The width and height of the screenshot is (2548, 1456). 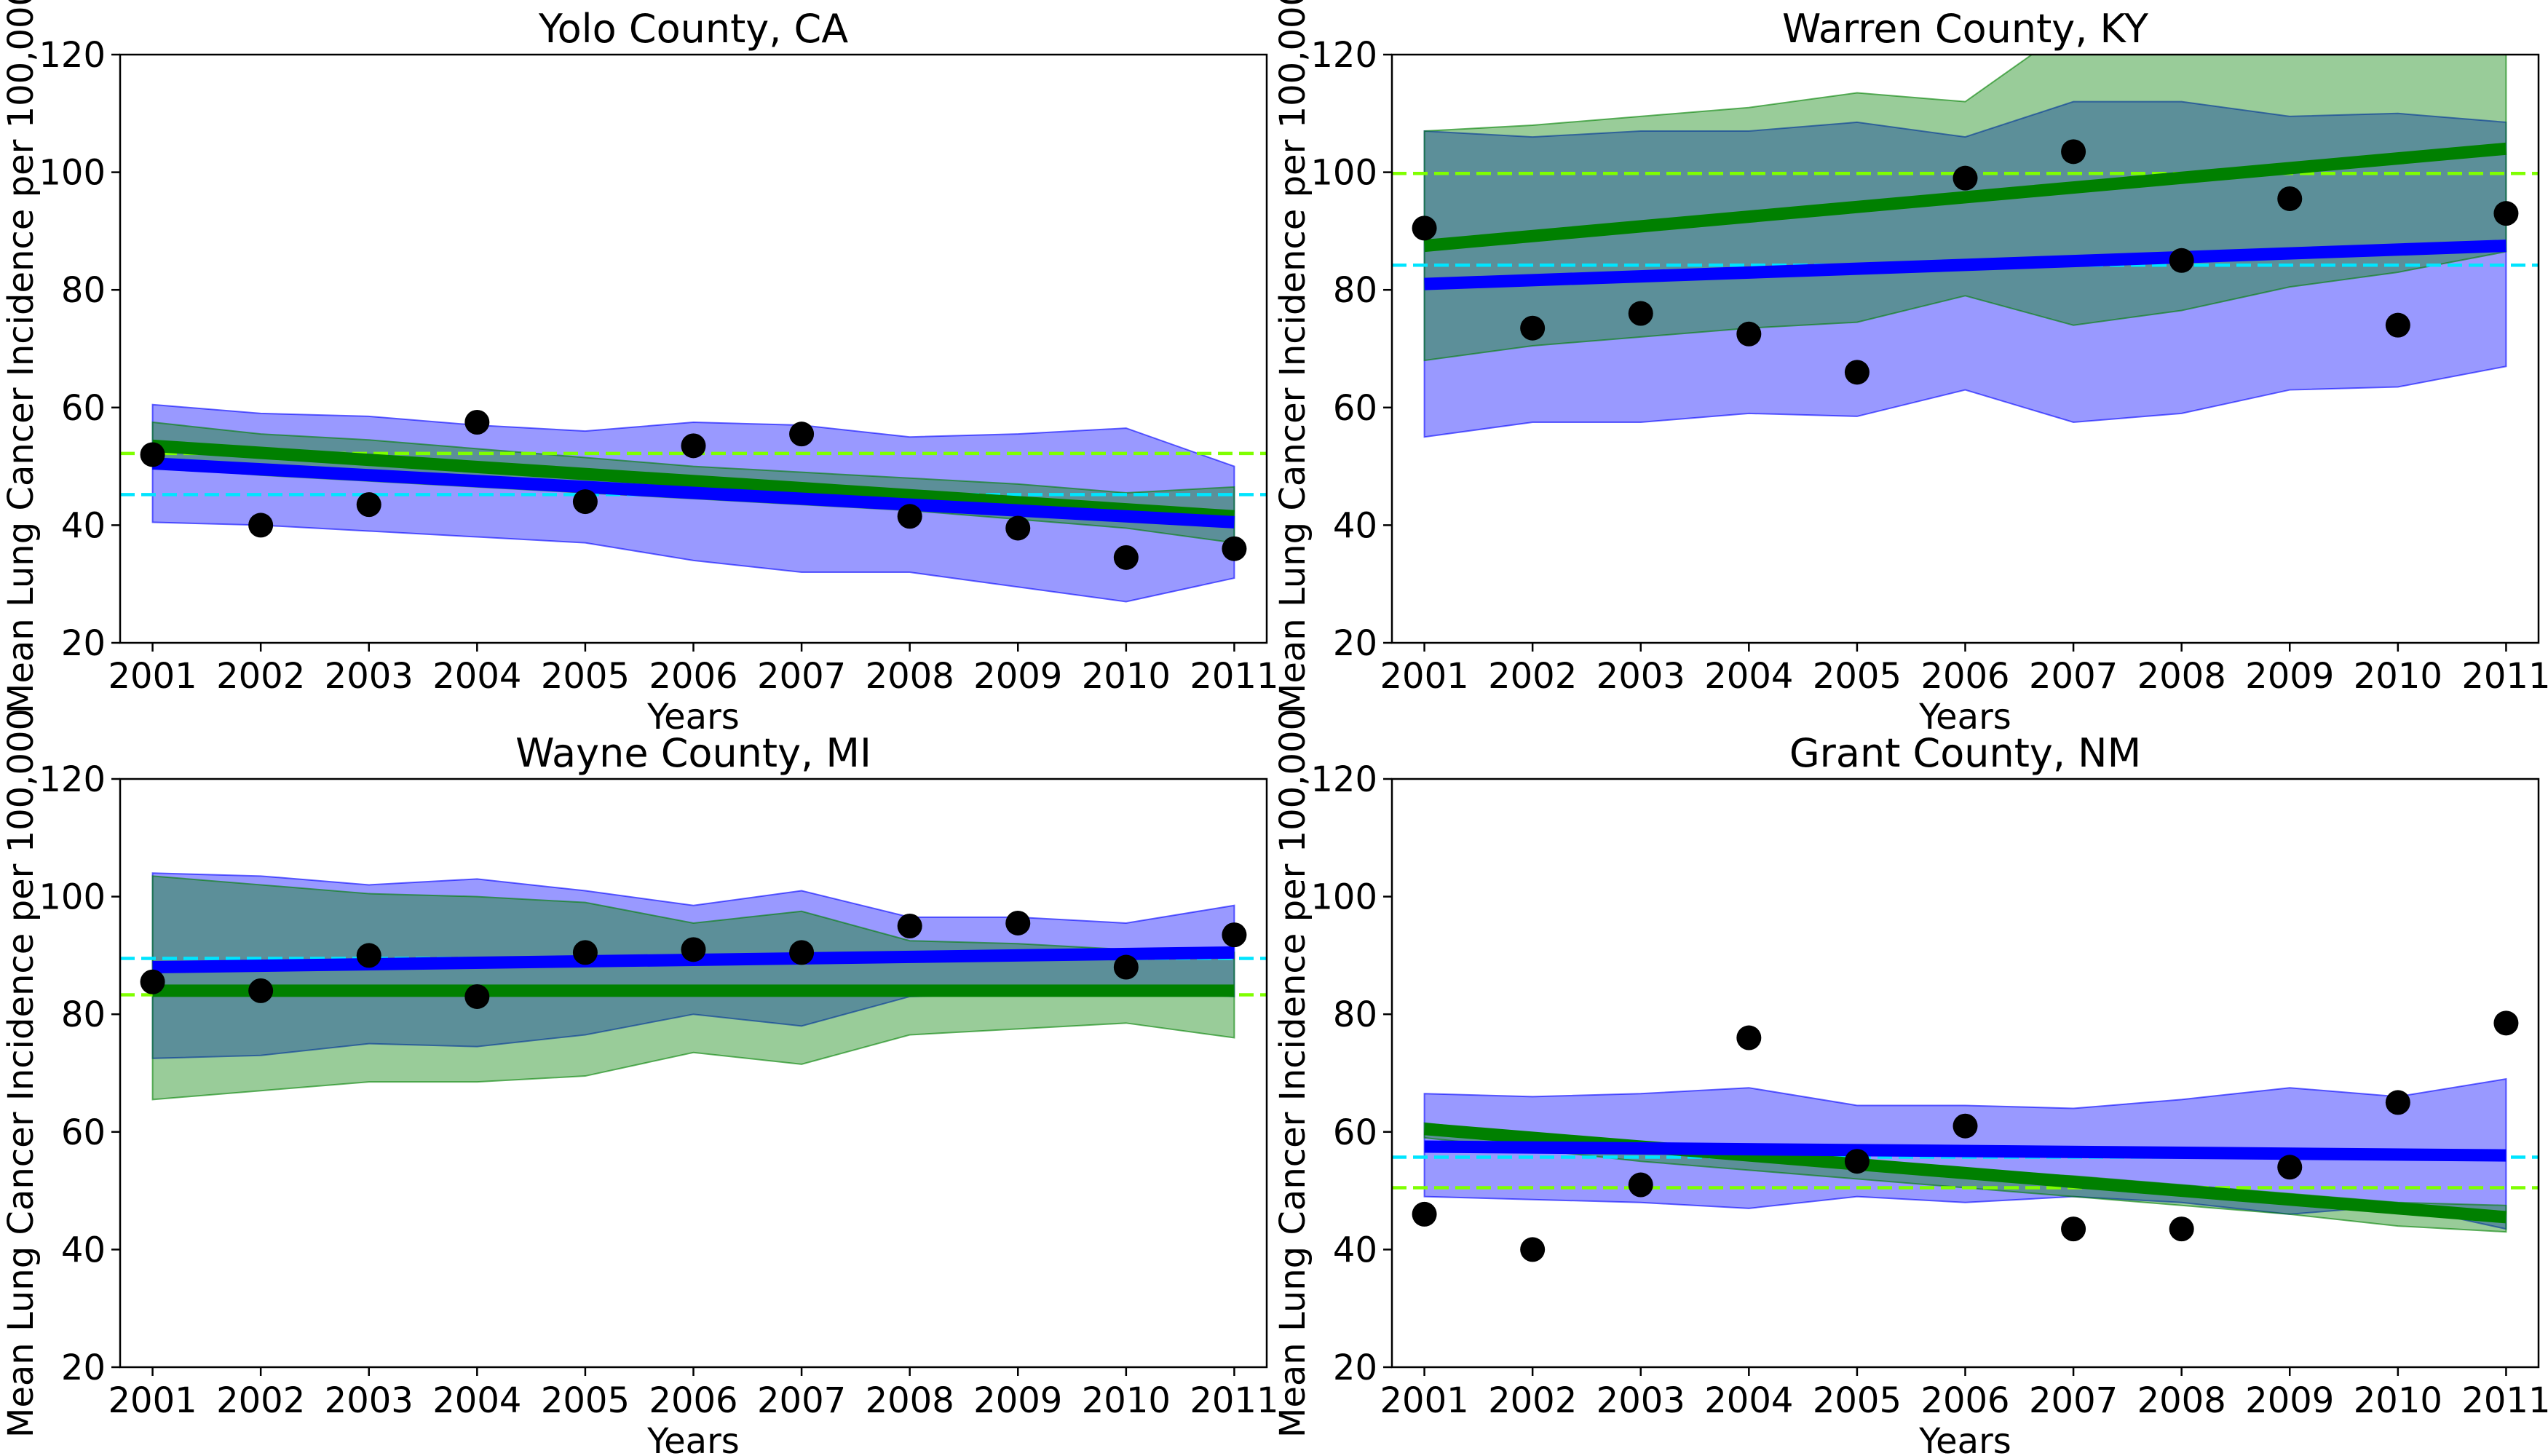 I want to click on green-trend-line, so click(x=1965, y=197).